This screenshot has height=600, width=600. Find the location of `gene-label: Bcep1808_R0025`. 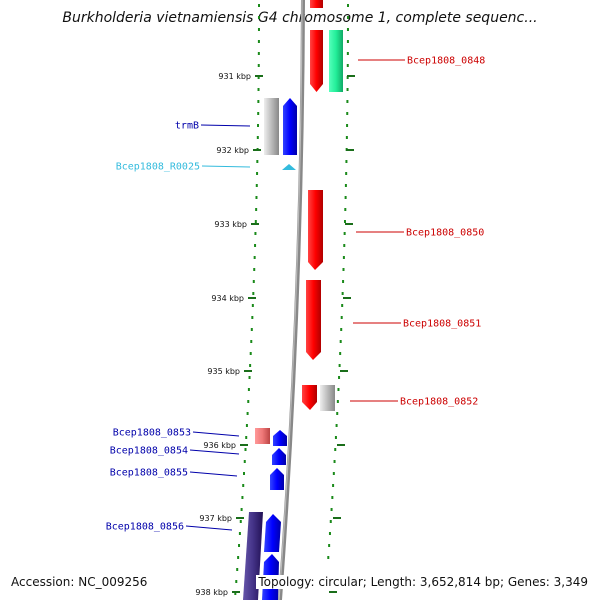

gene-label: Bcep1808_R0025 is located at coordinates (158, 167).